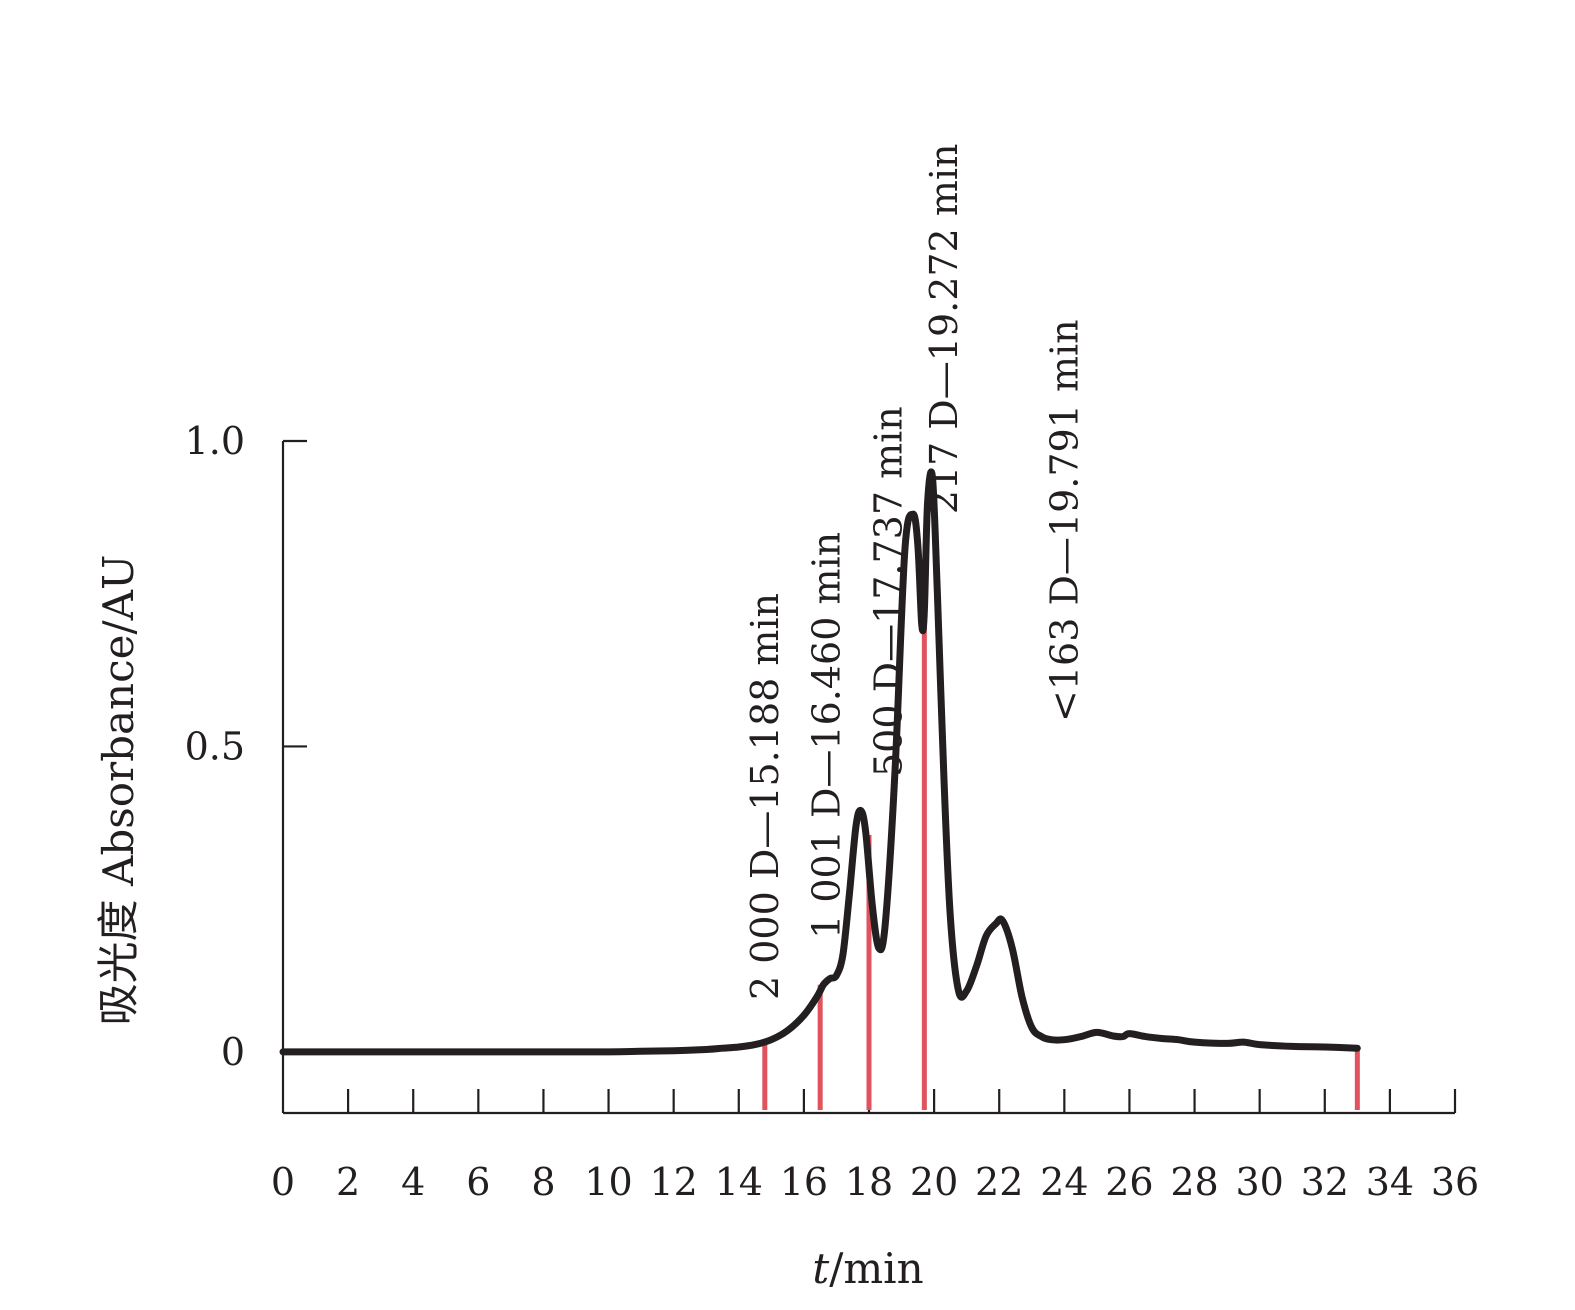  What do you see at coordinates (1129, 1182) in the screenshot?
I see `x-tick-label: 26` at bounding box center [1129, 1182].